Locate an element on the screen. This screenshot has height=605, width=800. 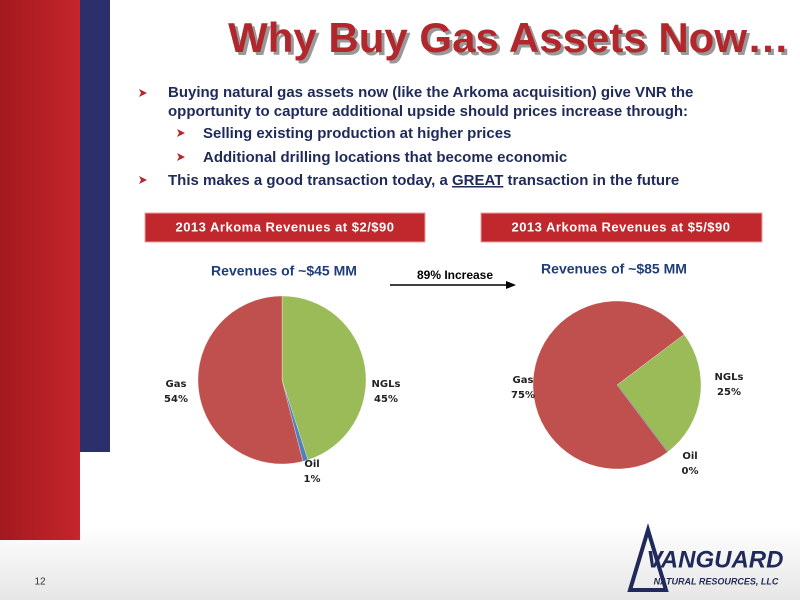
scenario-label: 2013 Arkoma Revenues at $5/$90 is located at coordinates (620, 226).